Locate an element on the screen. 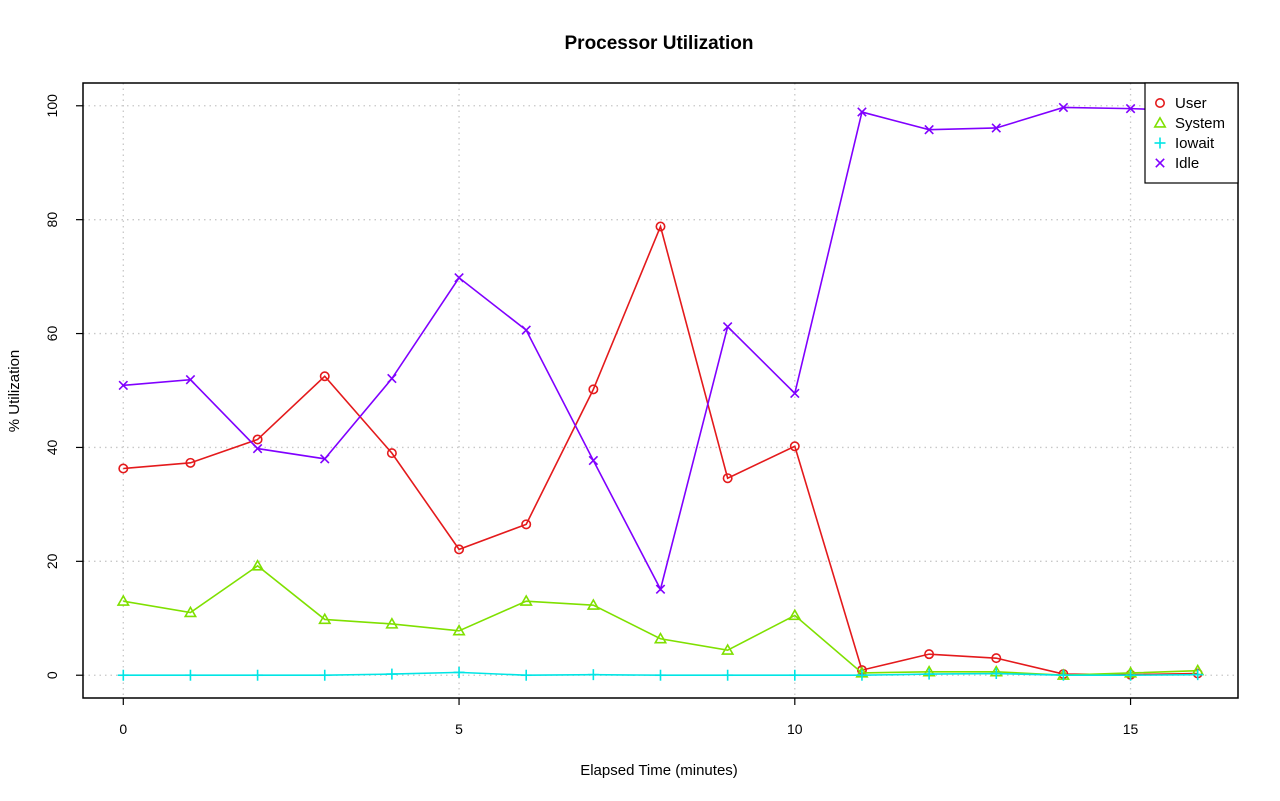 The image size is (1280, 801). y-axis: 0 20 40 60 80 100 is located at coordinates (63, 386).